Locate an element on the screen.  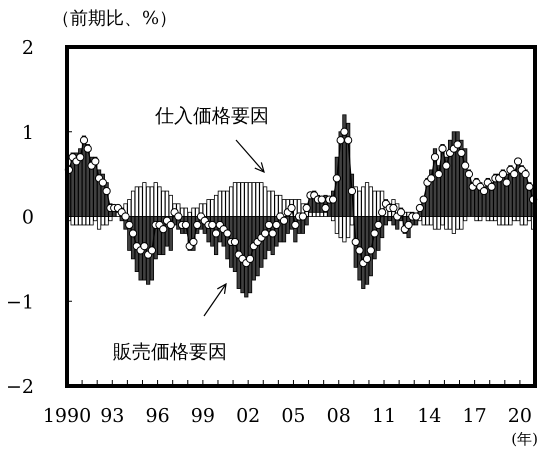
y-tick-label: 0 is located at coordinates (28, 217).